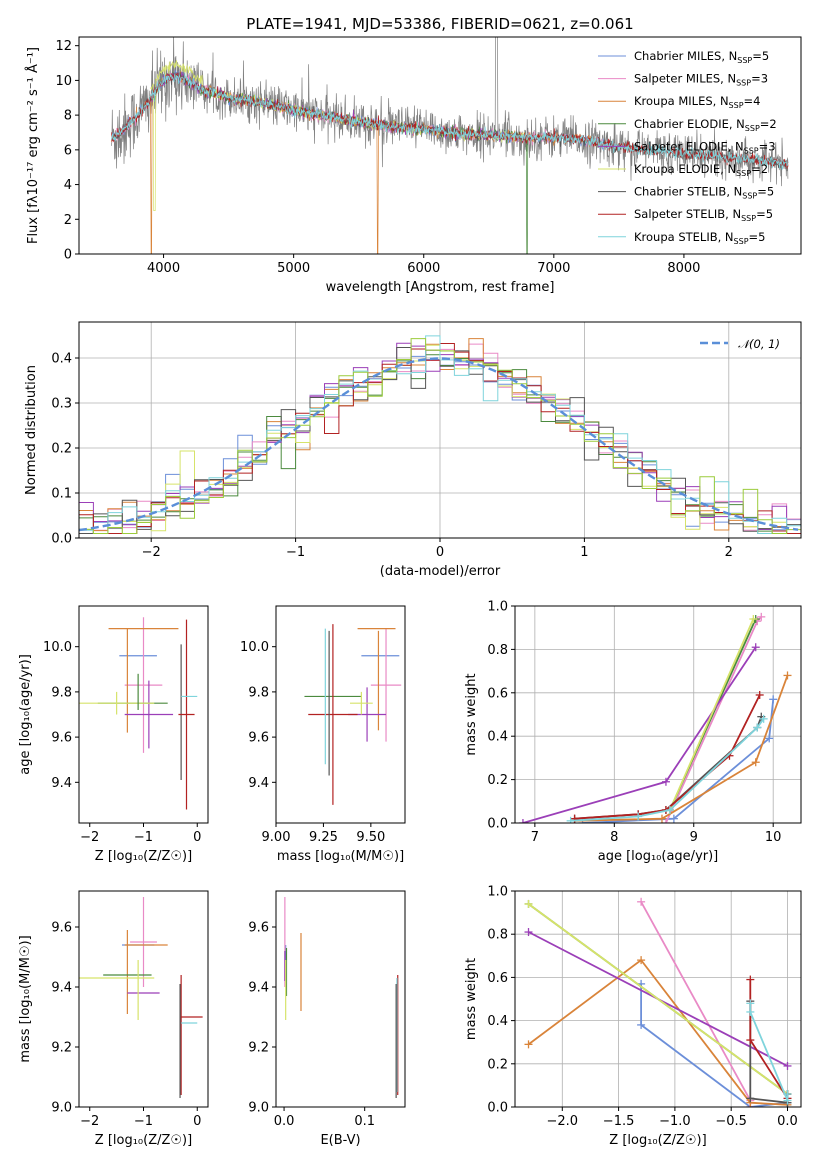 The height and width of the screenshot is (1170, 819). What do you see at coordinates (701, 80) in the screenshot?
I see `legend-label-salpeter_miles: Salpeter MILES, NSSP=3` at bounding box center [701, 80].